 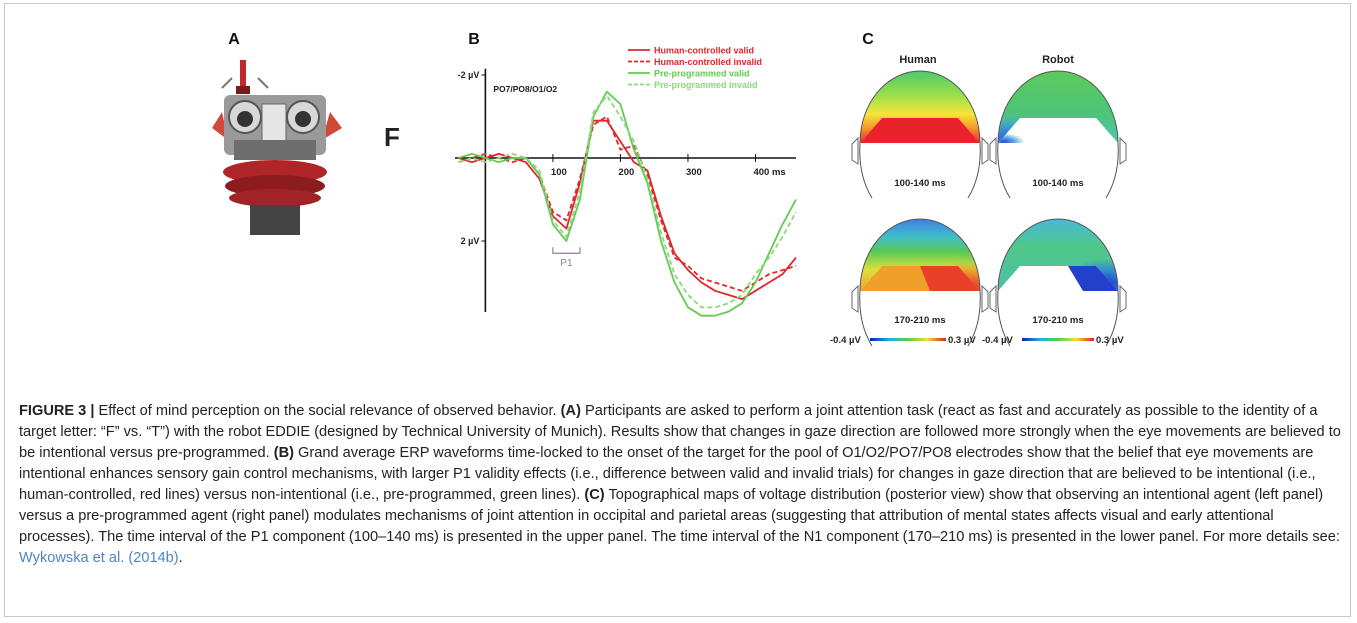 I want to click on legend-label: Pre-programmed valid, so click(x=702, y=74).